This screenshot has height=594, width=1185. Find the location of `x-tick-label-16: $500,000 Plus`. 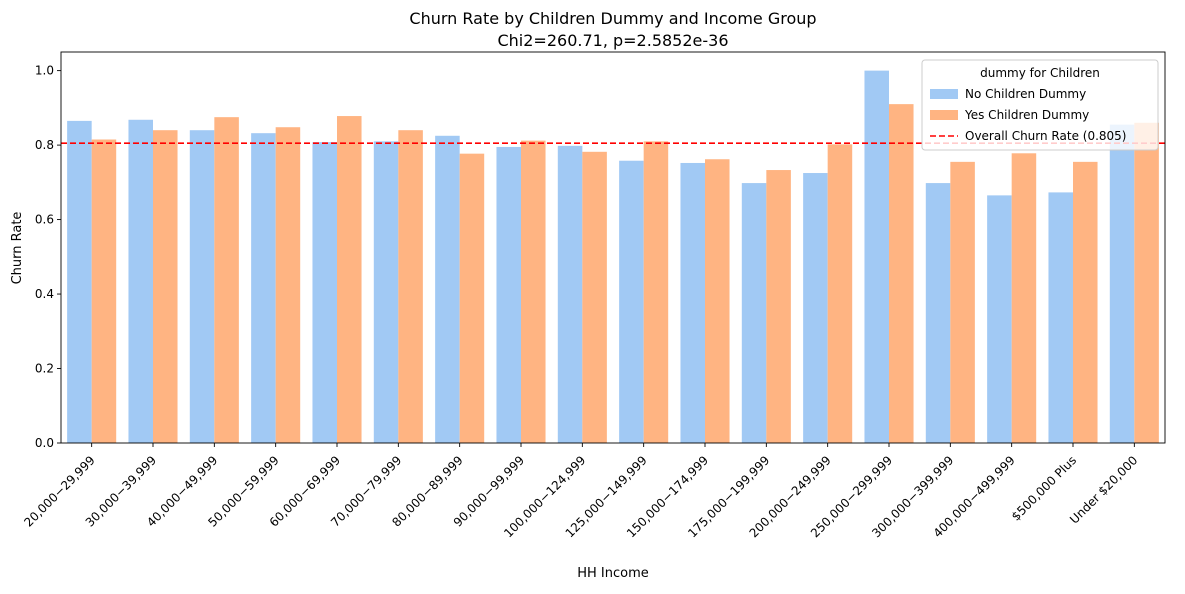

x-tick-label-16: $500,000 Plus is located at coordinates (1044, 488).